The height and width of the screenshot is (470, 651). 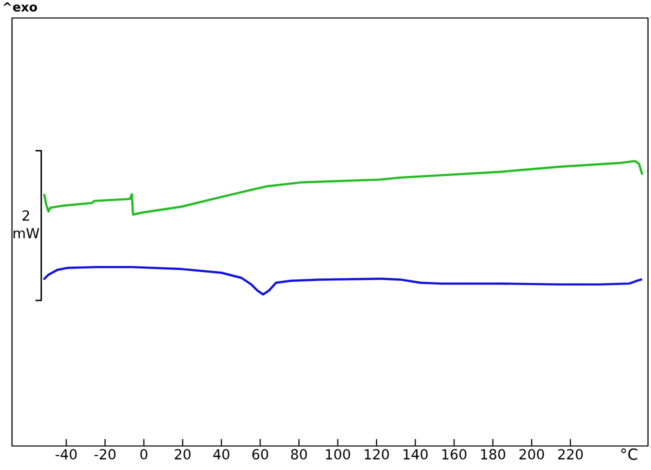 I want to click on x-tick-label: 80, so click(x=299, y=454).